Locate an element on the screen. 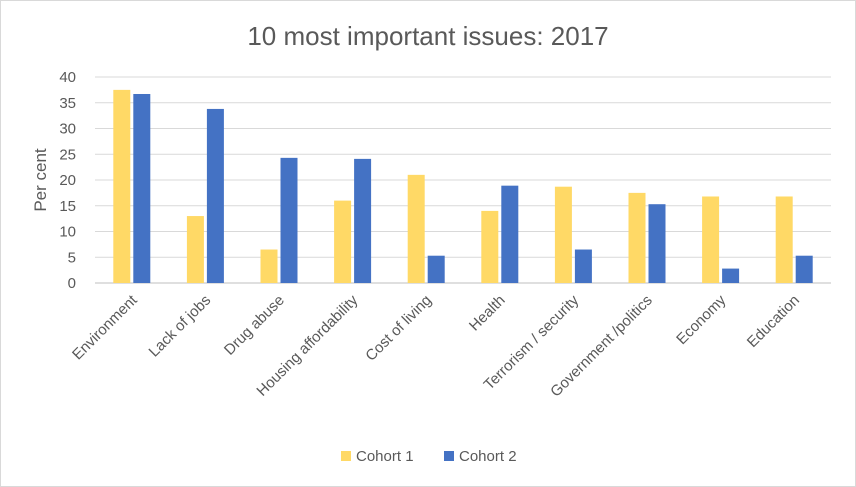  x-tick-label: Health is located at coordinates (487, 313).